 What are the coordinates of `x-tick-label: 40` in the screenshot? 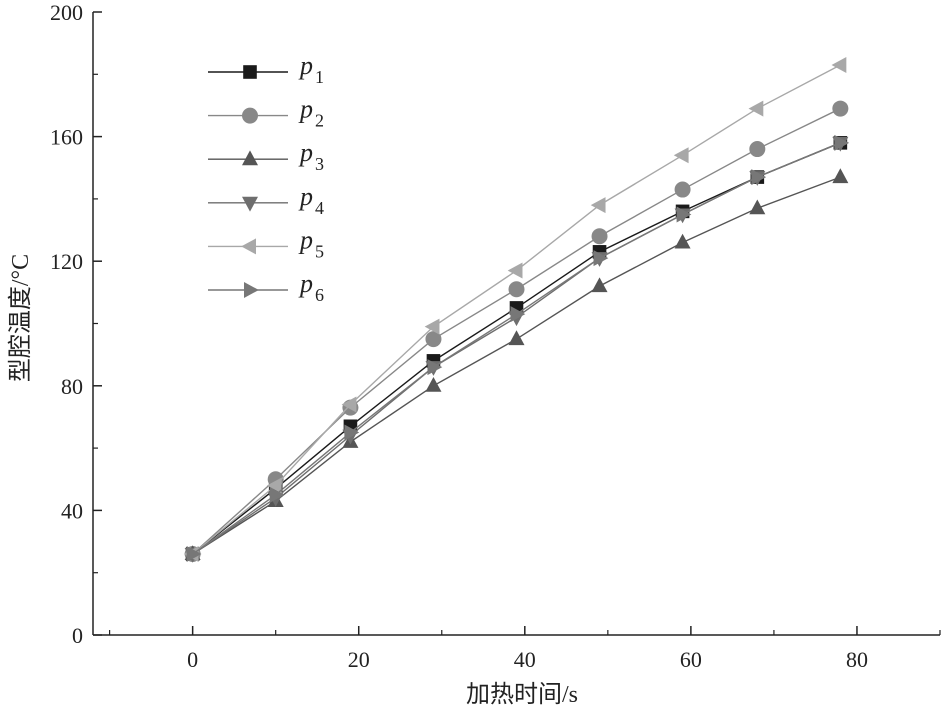 It's located at (525, 659).